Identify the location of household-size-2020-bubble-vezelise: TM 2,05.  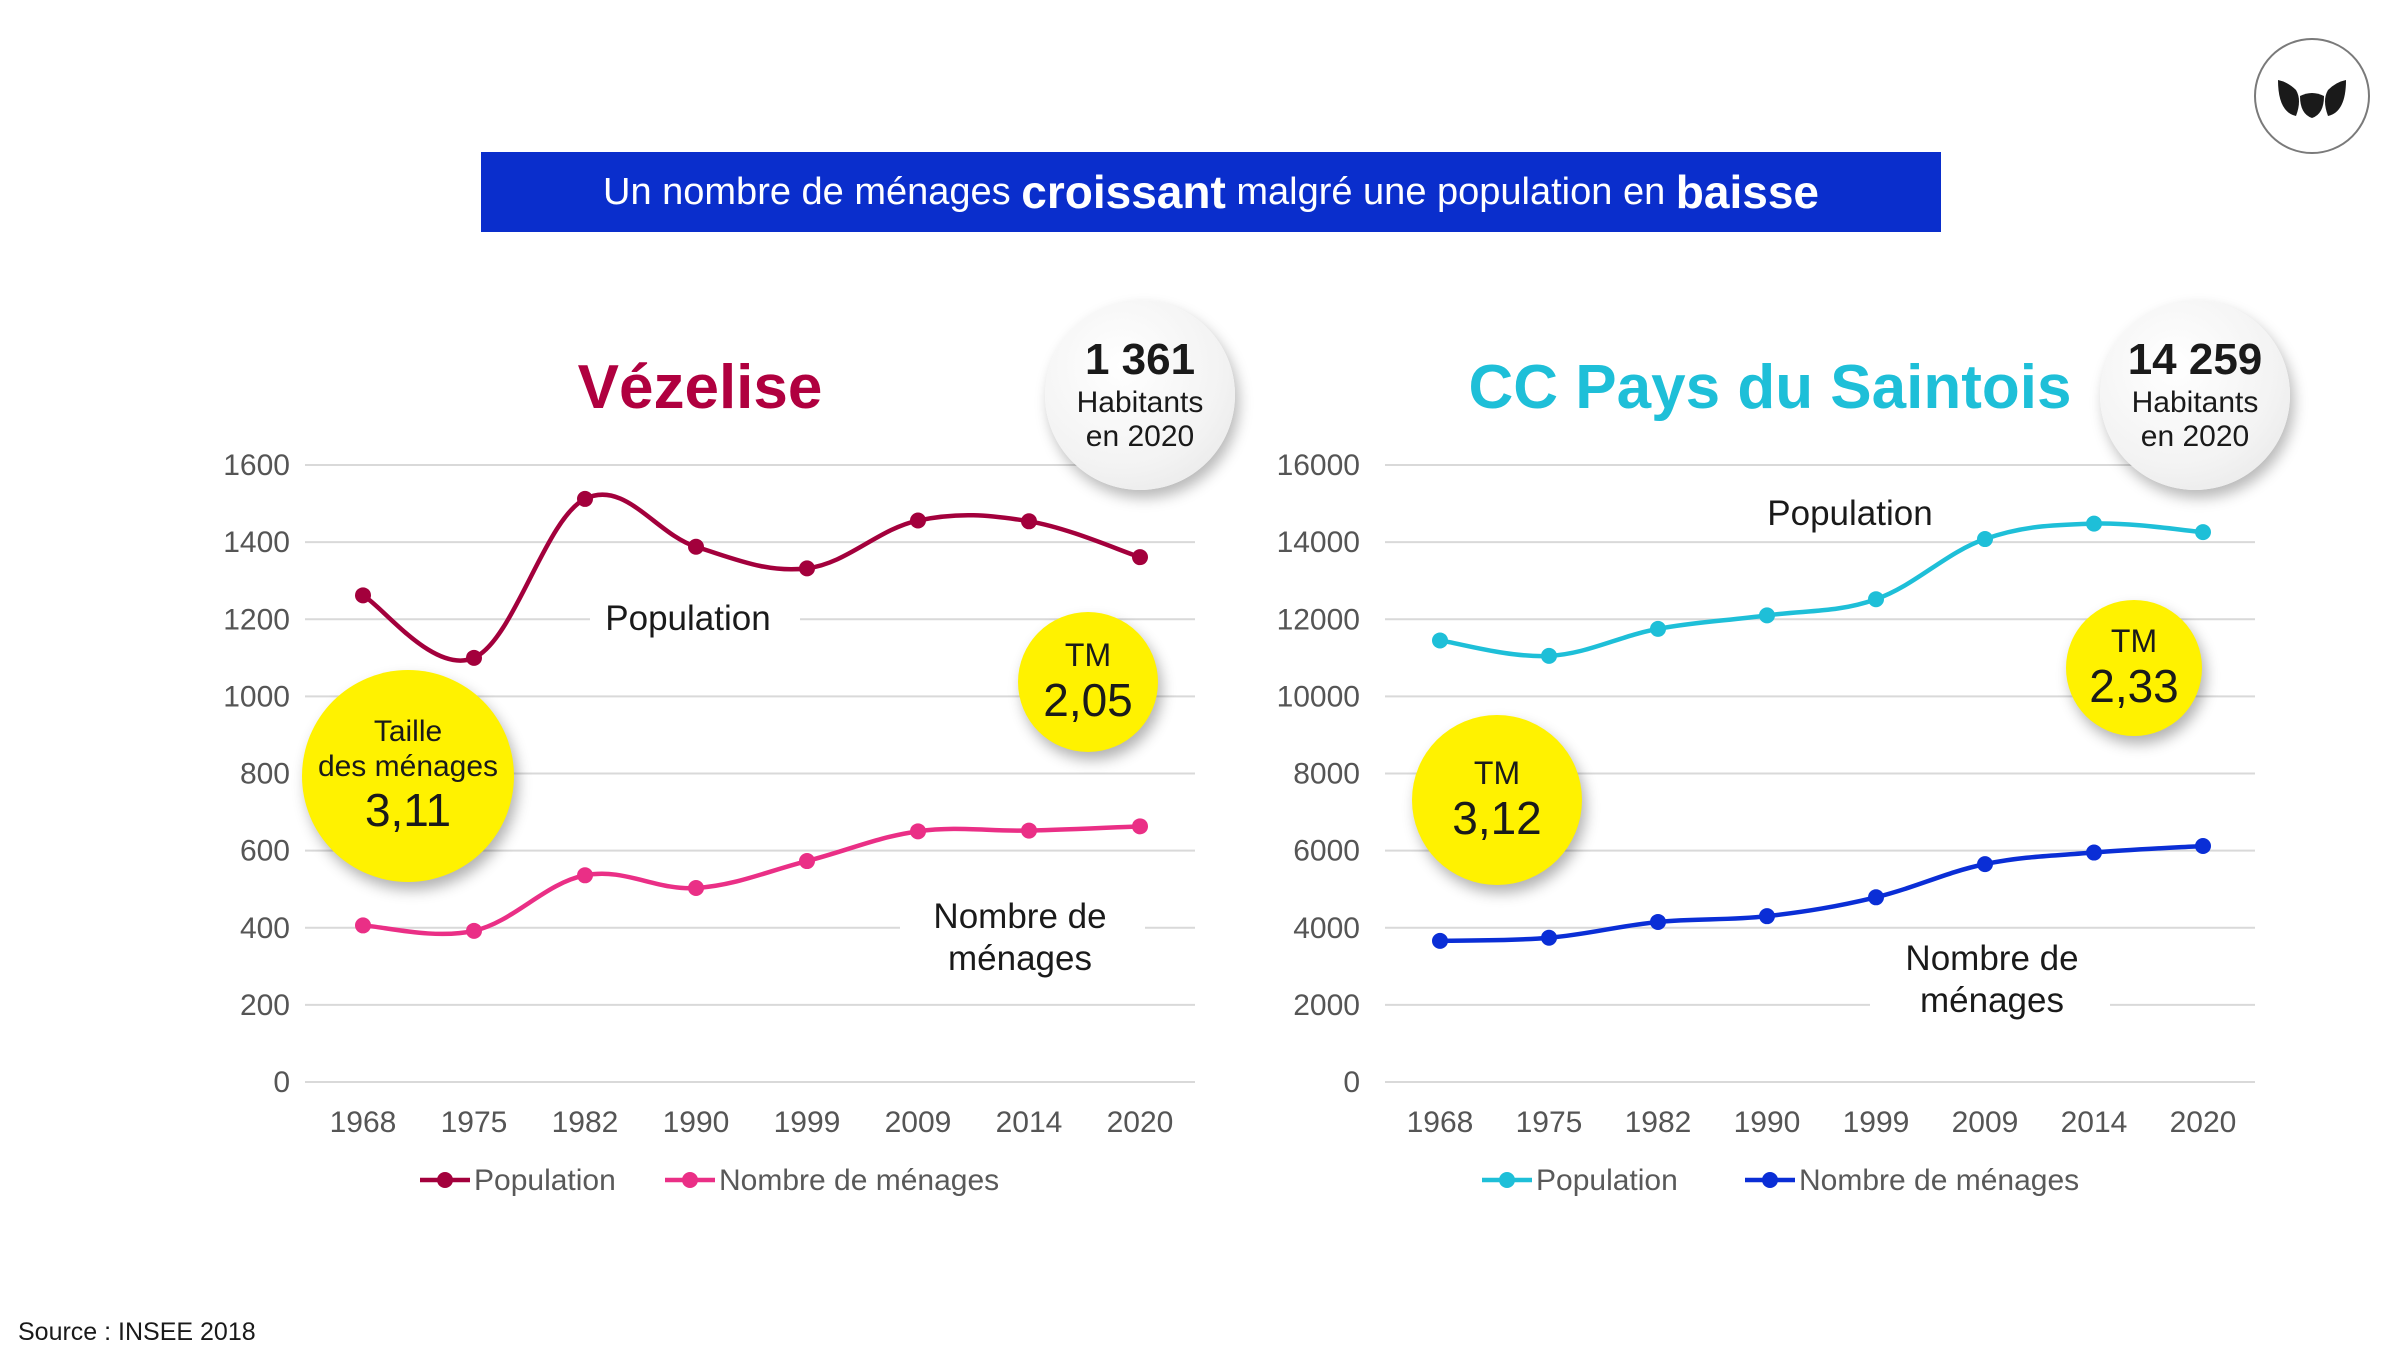
(1088, 682).